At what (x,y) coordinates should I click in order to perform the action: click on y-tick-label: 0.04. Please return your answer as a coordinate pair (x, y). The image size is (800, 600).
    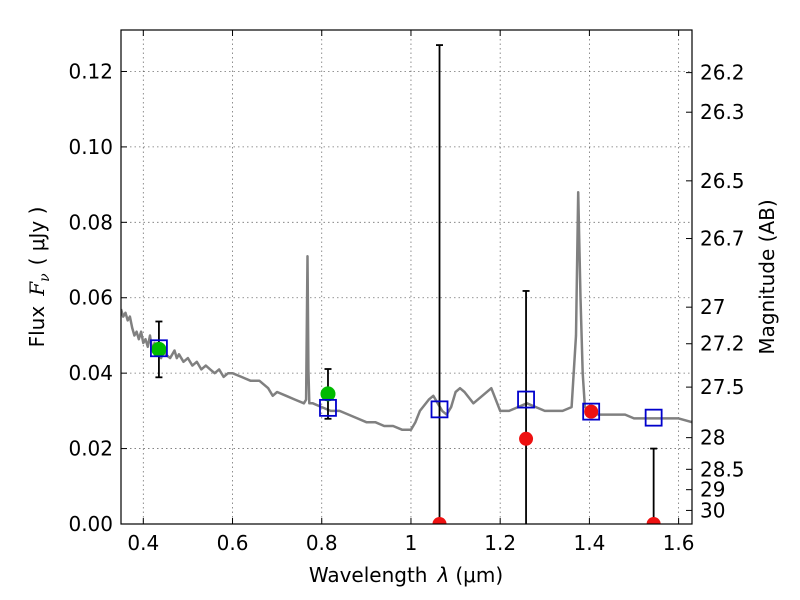
    Looking at the image, I should click on (90, 373).